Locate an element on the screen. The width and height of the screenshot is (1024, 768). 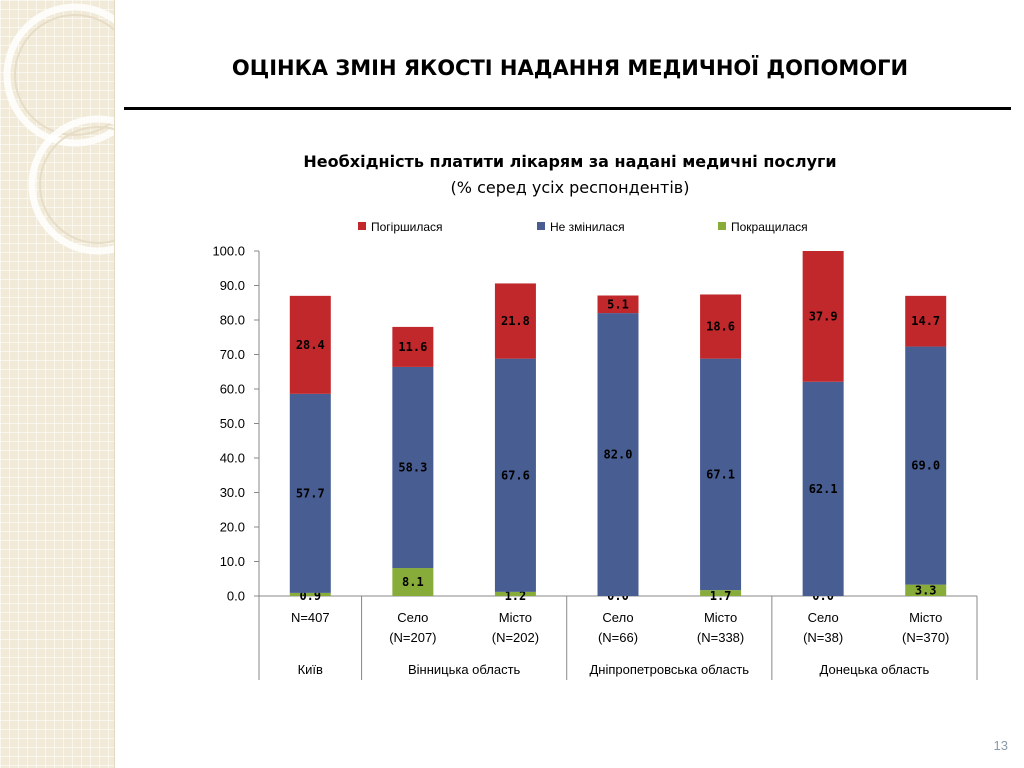
data-label-same: 82.0 is located at coordinates (618, 455).